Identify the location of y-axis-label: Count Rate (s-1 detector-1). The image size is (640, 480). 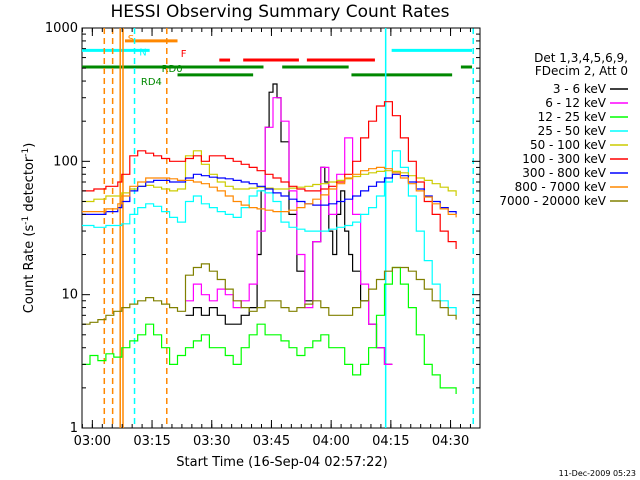
(29, 228).